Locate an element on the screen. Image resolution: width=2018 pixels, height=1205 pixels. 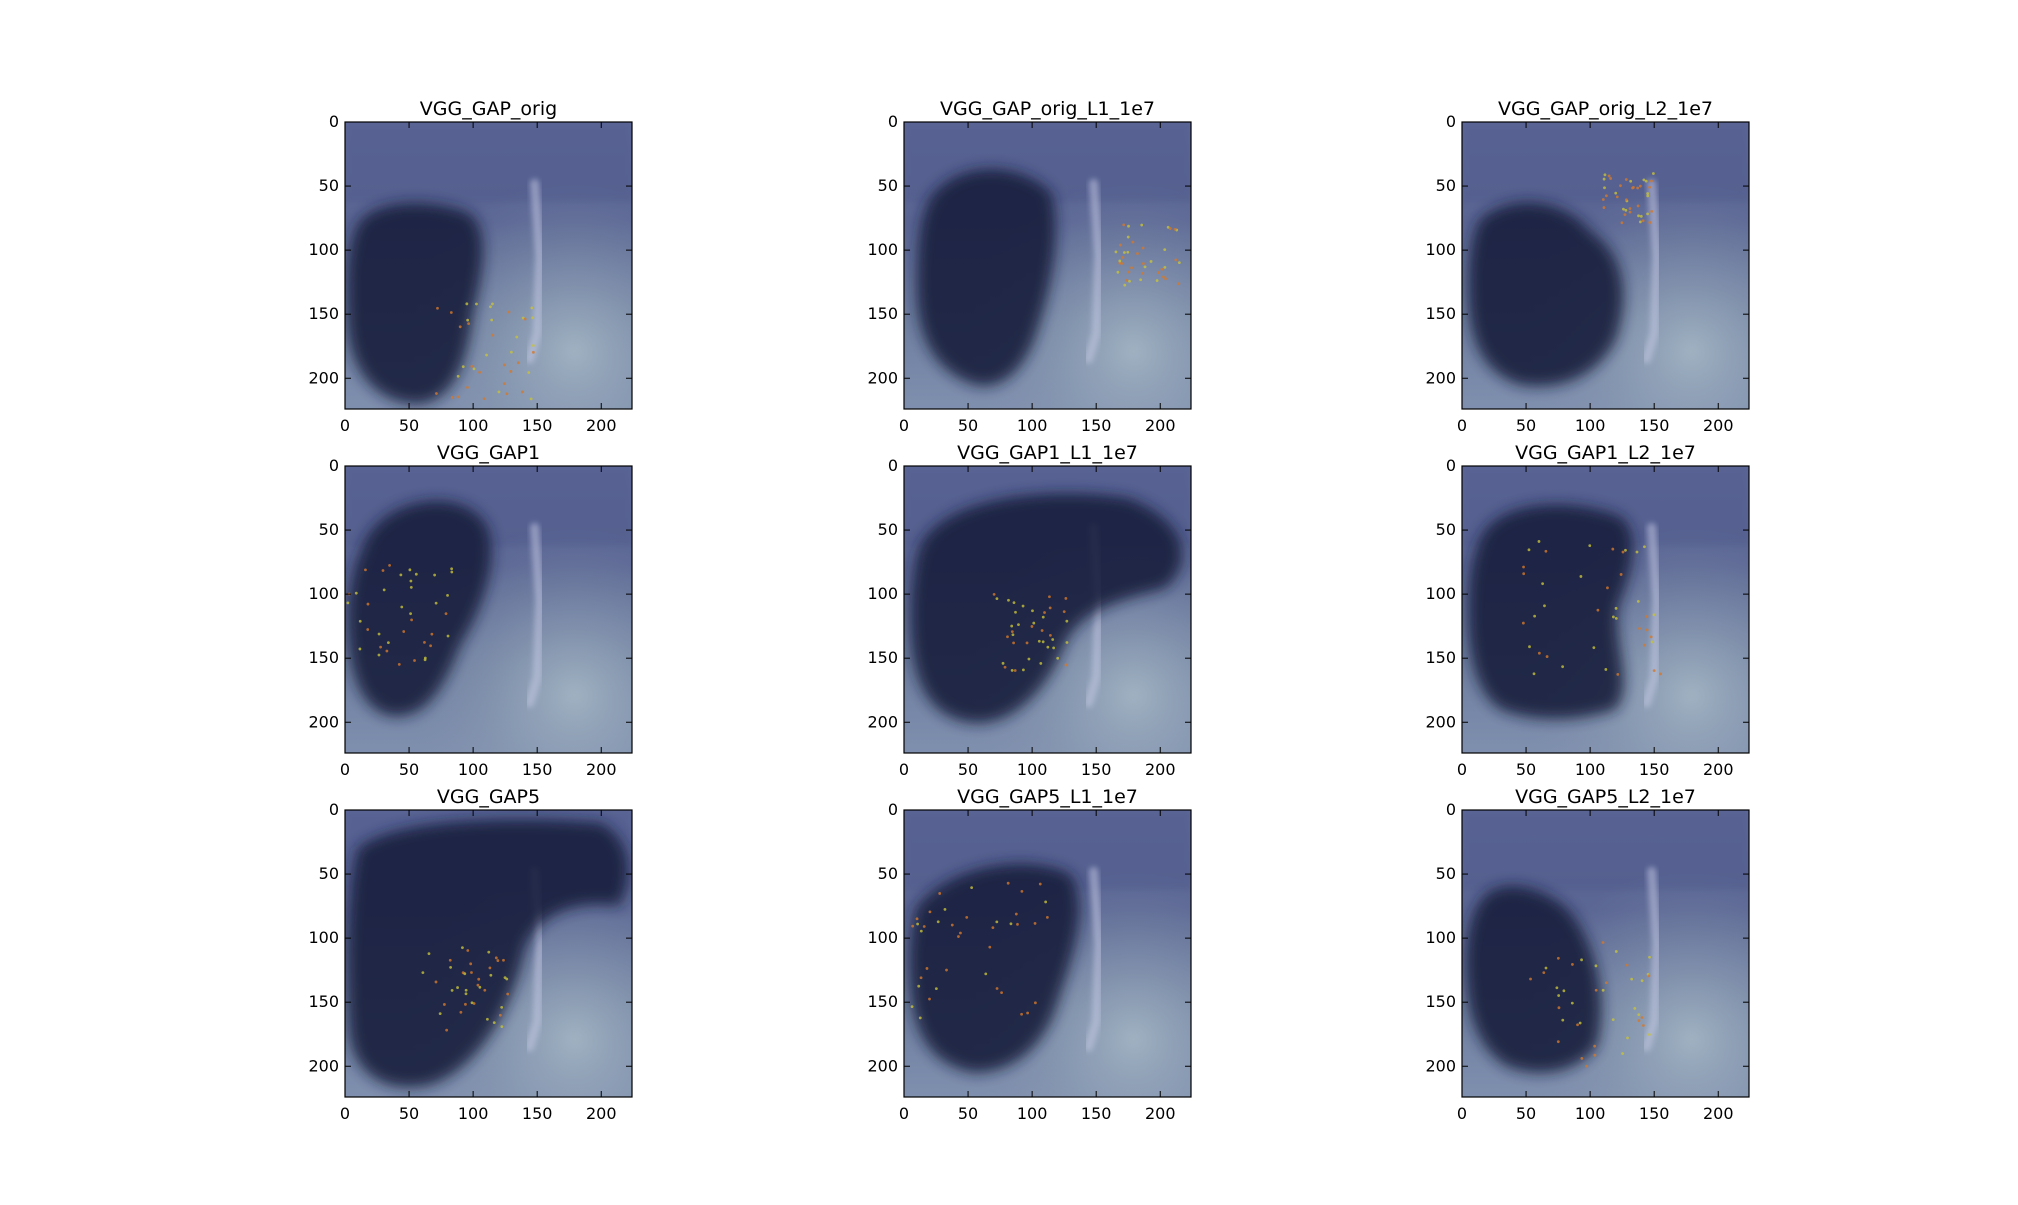
x-tick-label: 200 is located at coordinates (1718, 1113).